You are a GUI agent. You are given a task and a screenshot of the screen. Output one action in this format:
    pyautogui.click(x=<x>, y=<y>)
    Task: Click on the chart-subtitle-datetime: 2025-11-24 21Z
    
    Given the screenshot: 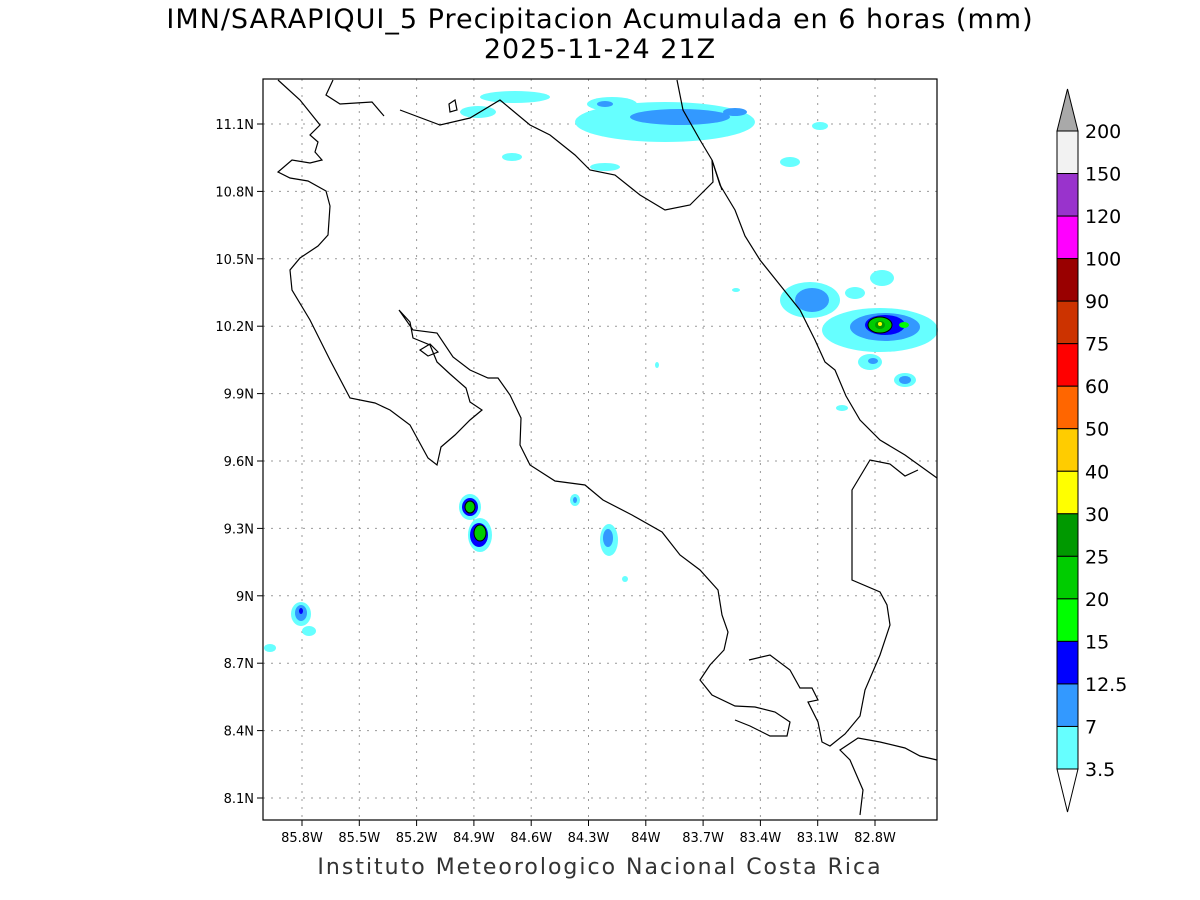 What is the action you would take?
    pyautogui.click(x=600, y=49)
    